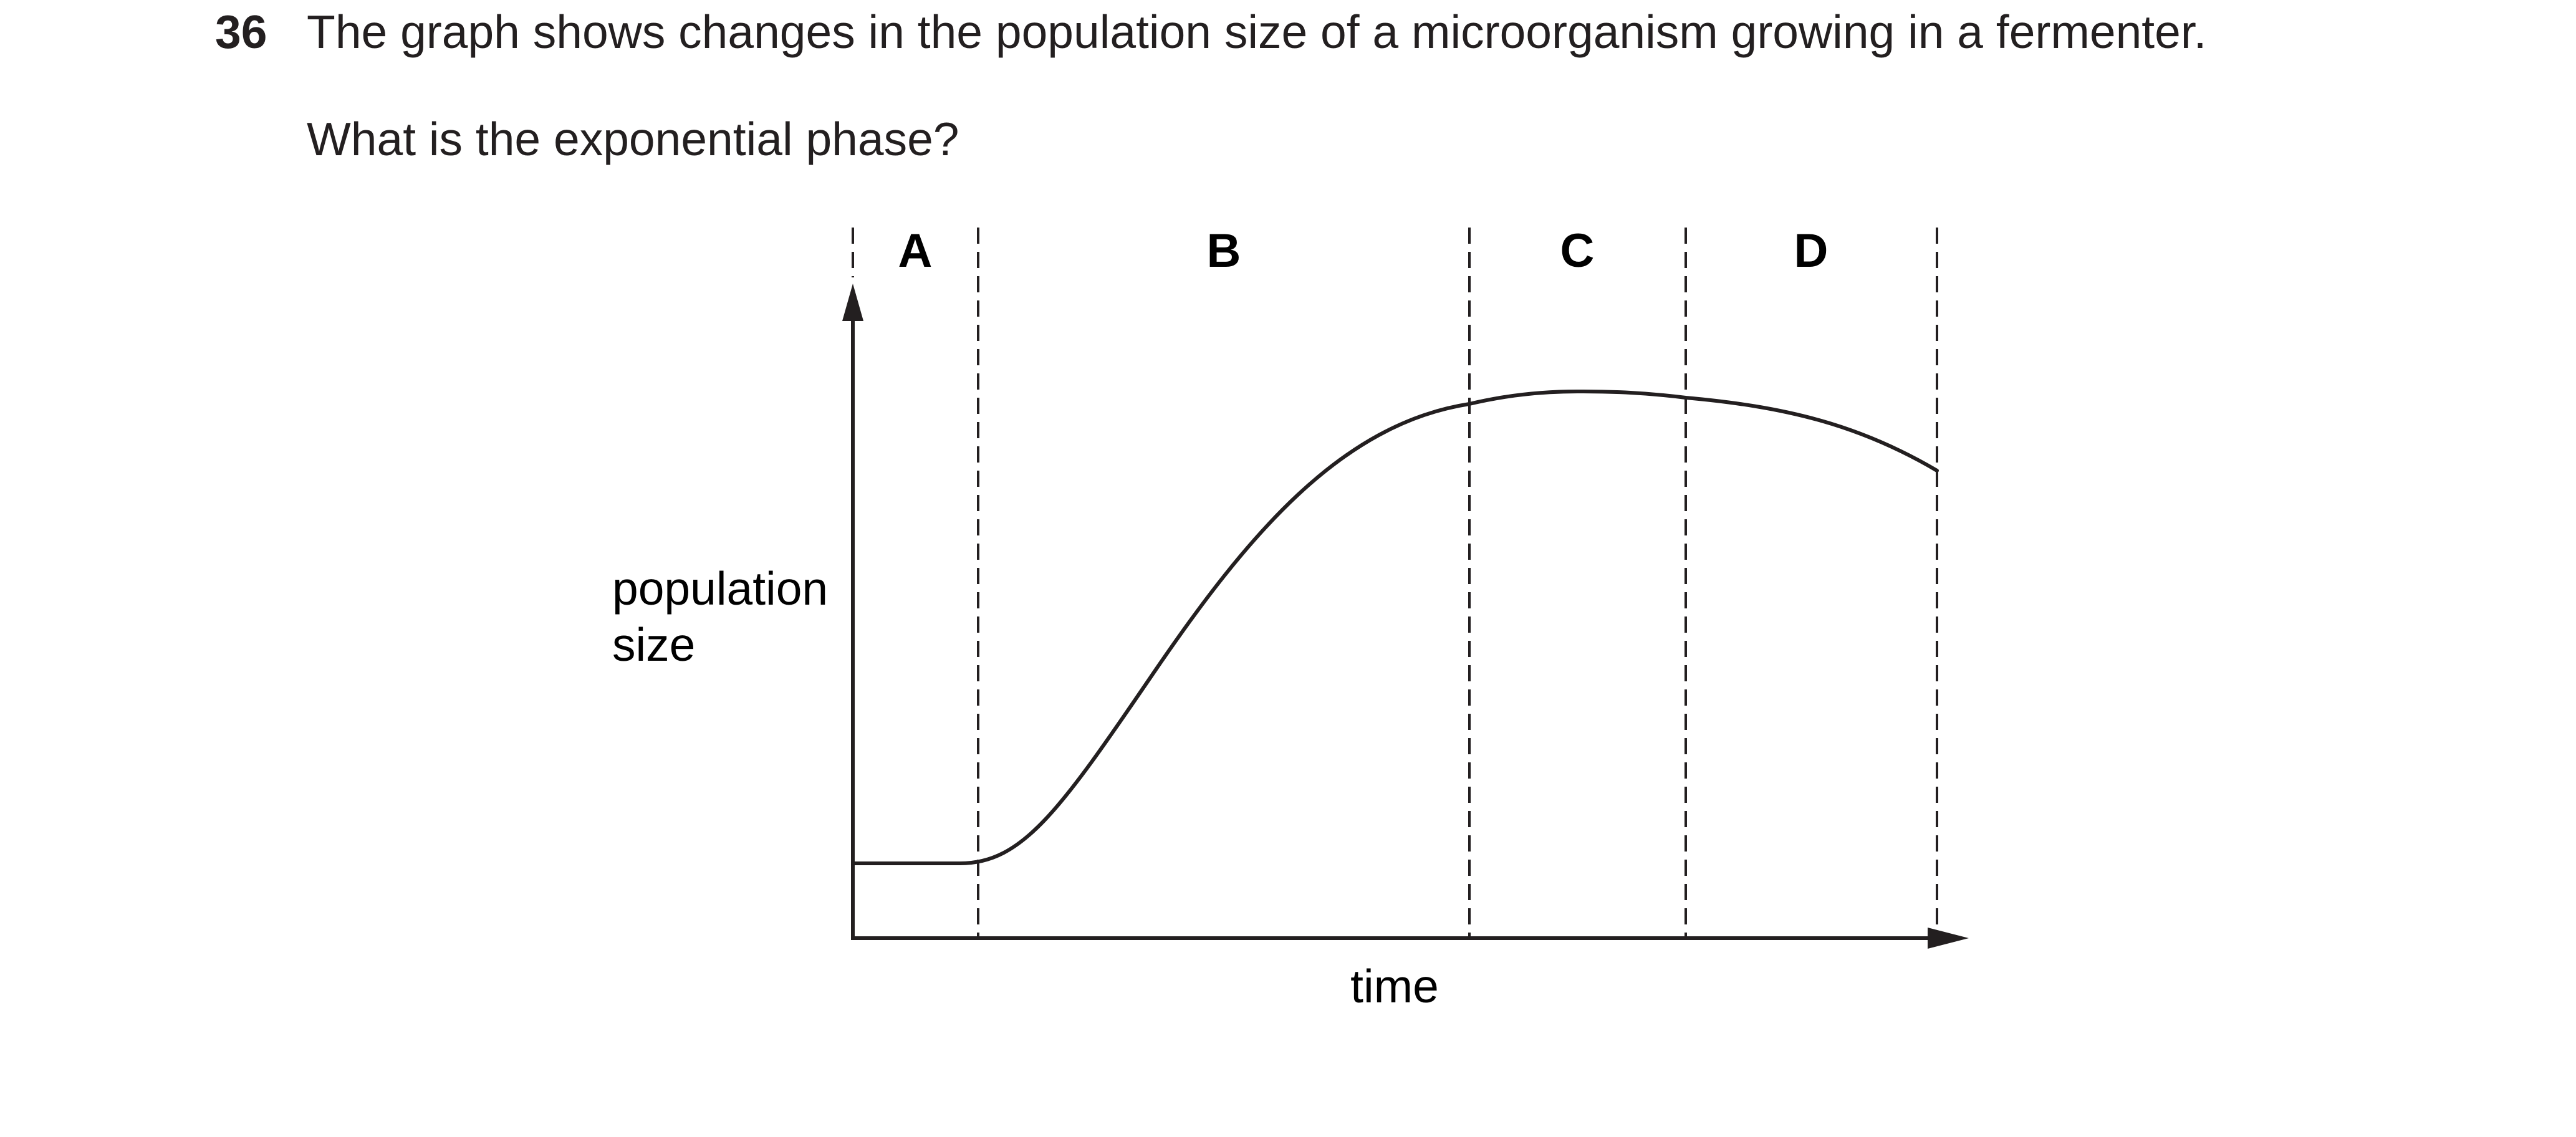 The width and height of the screenshot is (2576, 1137). Describe the element at coordinates (653, 644) in the screenshot. I see `y-axis-label-line-2: size` at that location.